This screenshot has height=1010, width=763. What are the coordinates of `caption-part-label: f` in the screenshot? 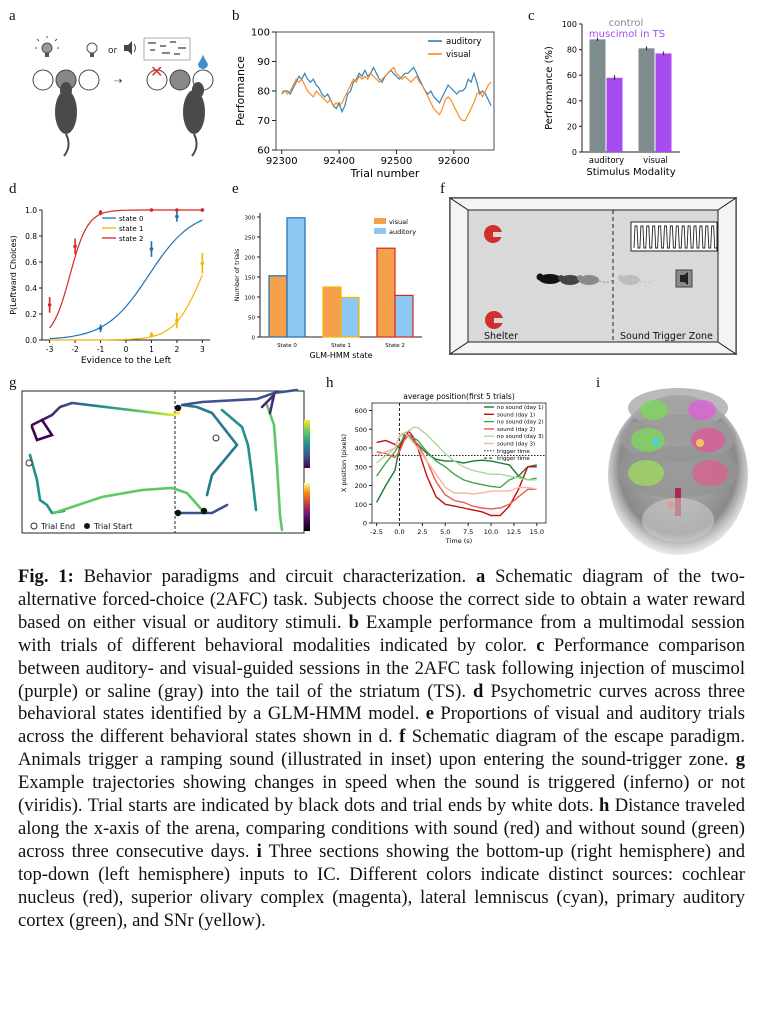 It's located at (402, 737).